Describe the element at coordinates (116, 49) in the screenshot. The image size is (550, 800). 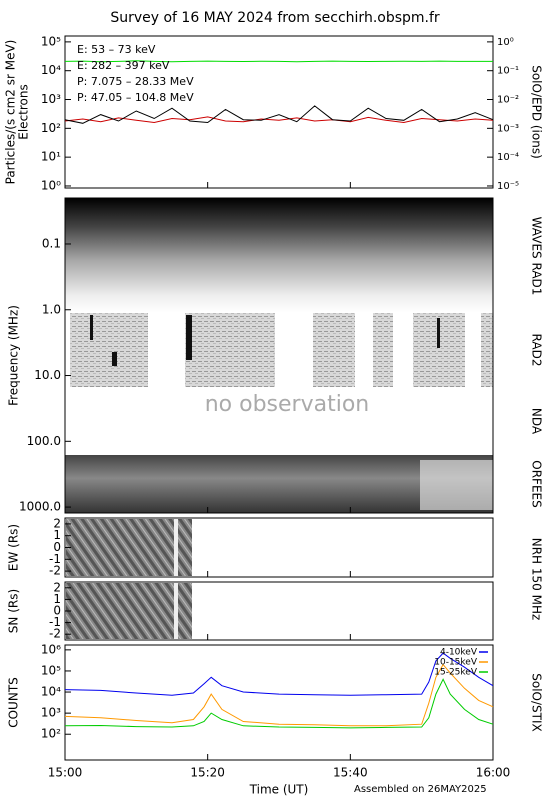
I see `legend-entry: E: 53 – 73 keV` at that location.